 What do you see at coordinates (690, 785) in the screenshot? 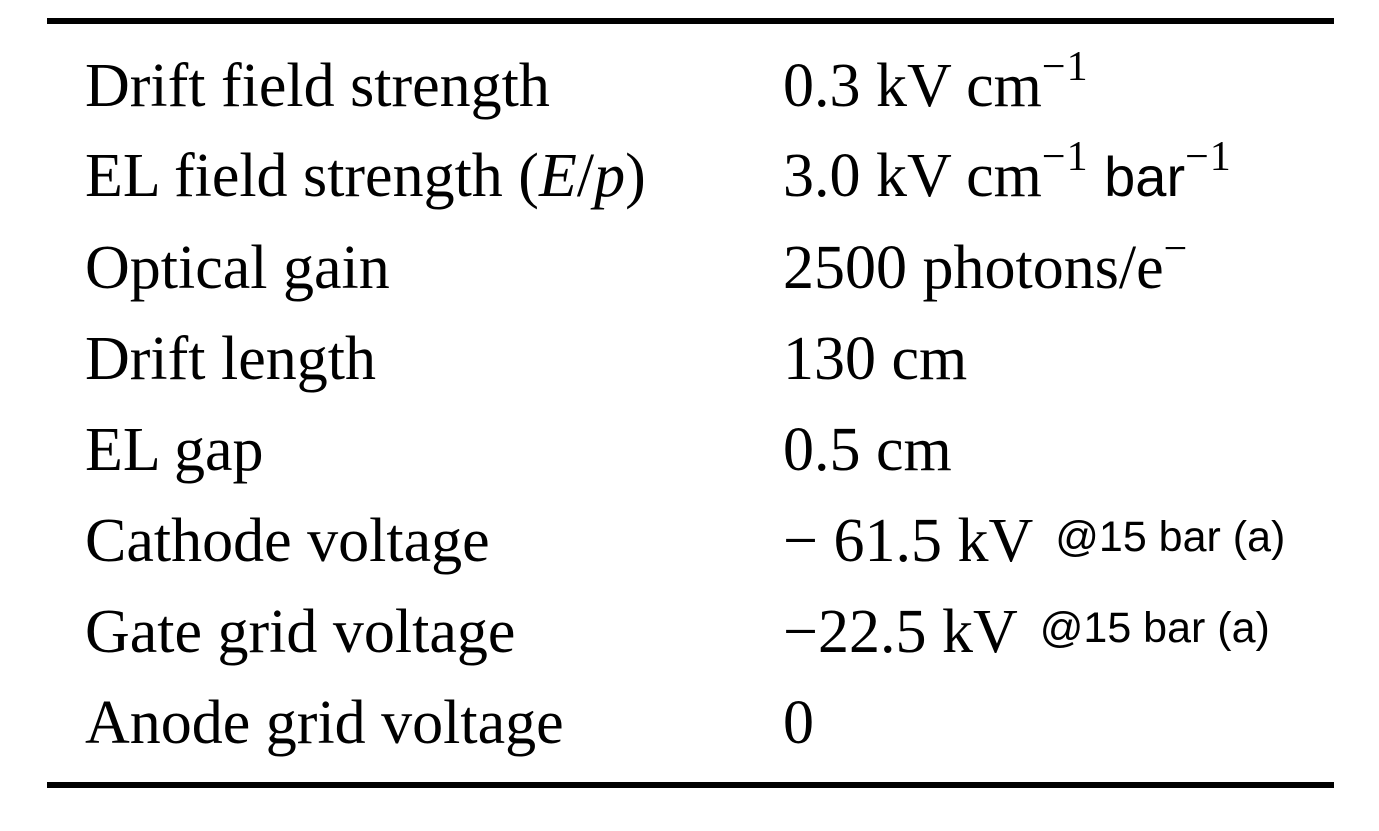
I see `table-bottom-rule` at bounding box center [690, 785].